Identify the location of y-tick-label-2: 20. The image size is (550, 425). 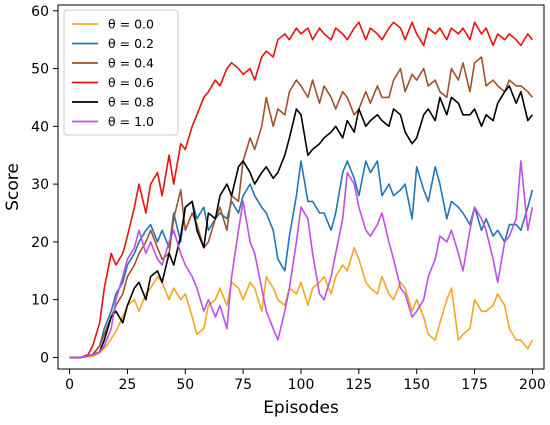
(40, 243).